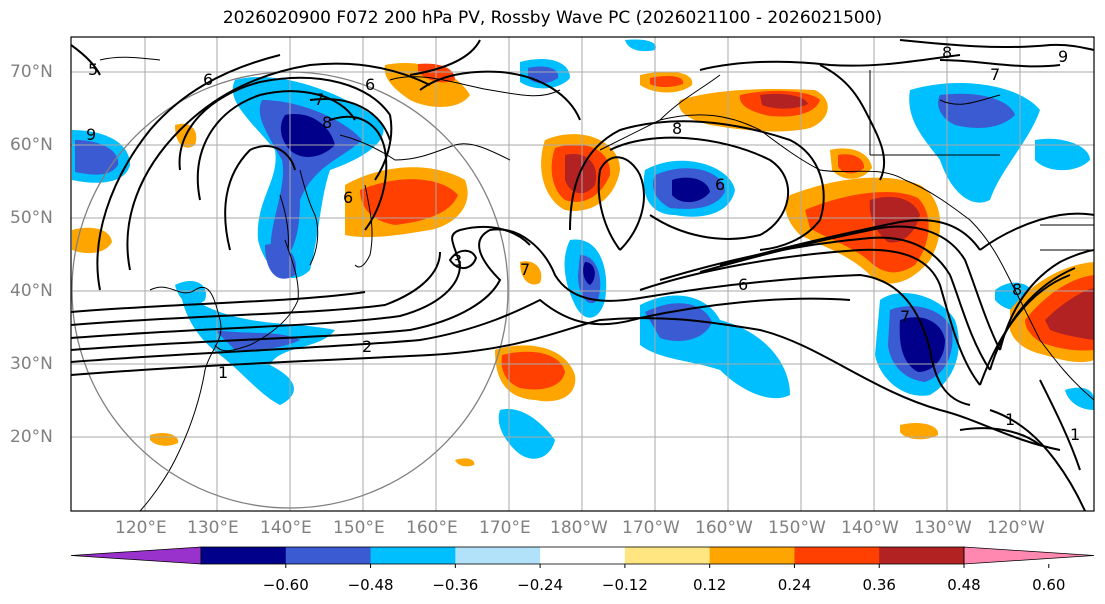 The height and width of the screenshot is (604, 1105). I want to click on lon-label: 130°W, so click(943, 528).